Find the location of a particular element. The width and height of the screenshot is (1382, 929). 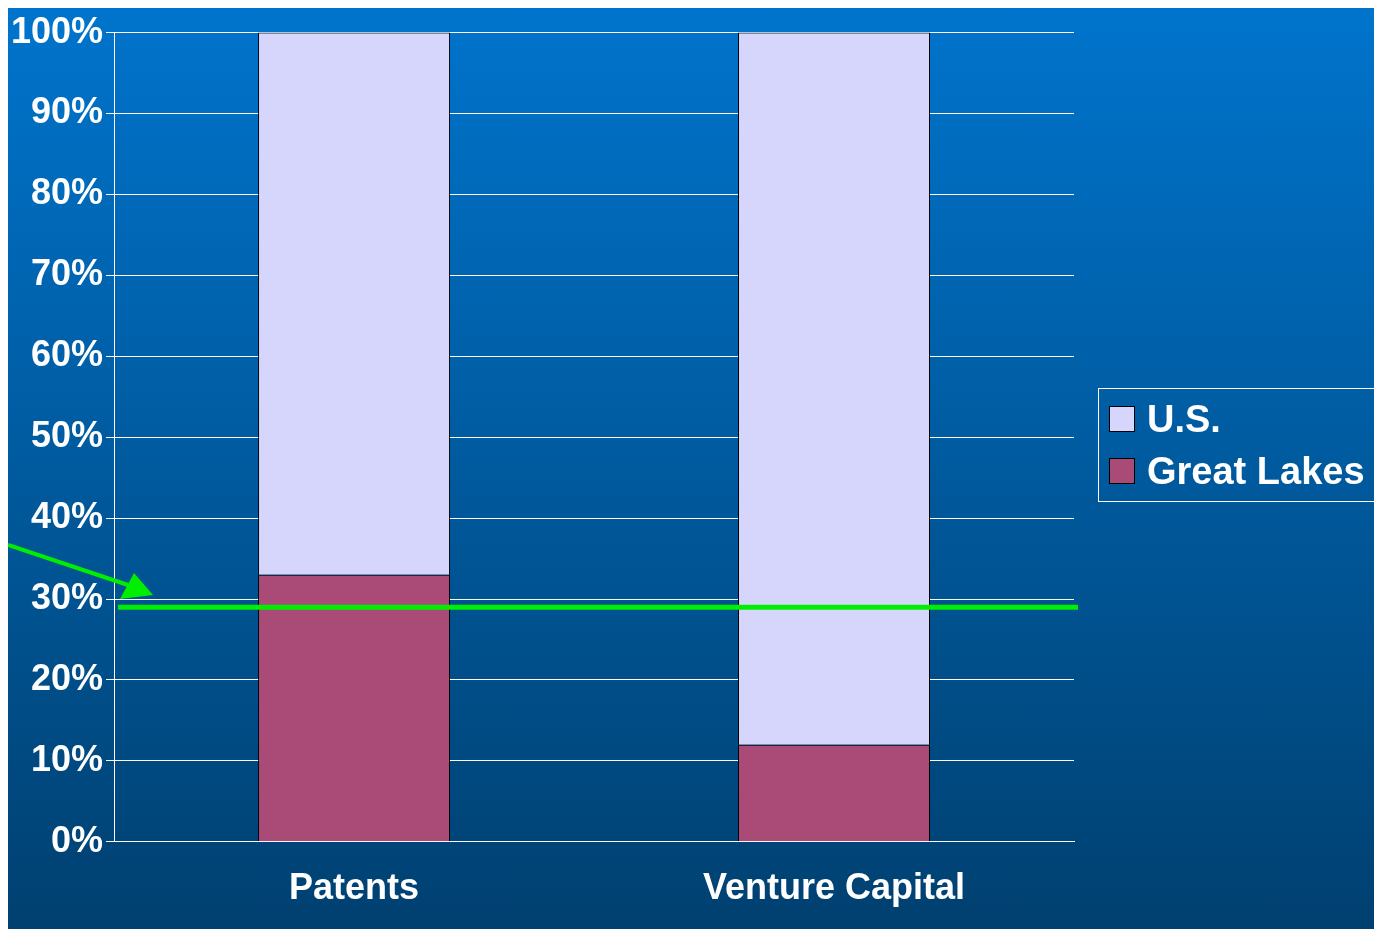

y-tick-label: 70% is located at coordinates (67, 273).